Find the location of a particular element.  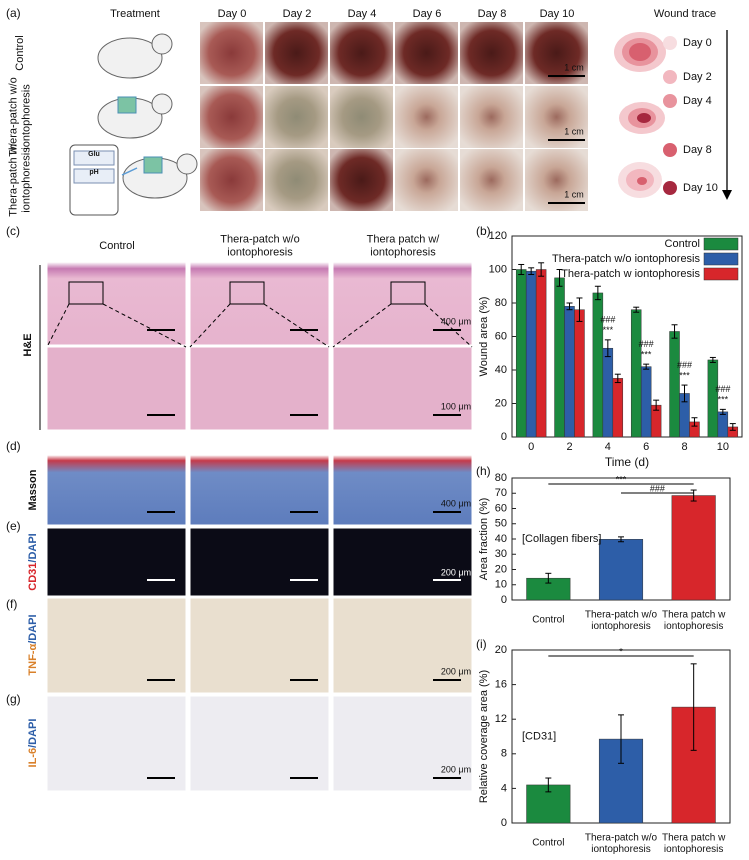

column-header: Day 0 is located at coordinates (232, 14).